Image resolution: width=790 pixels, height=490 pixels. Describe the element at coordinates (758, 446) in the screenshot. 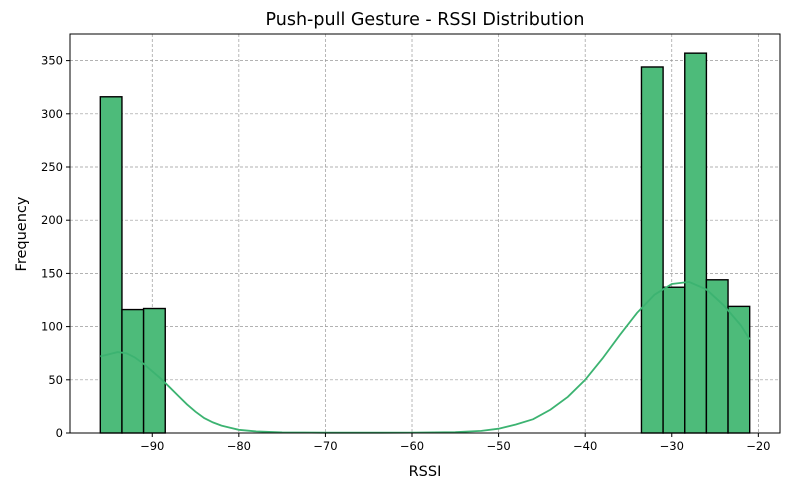

I see `x-tick-label: −20` at that location.